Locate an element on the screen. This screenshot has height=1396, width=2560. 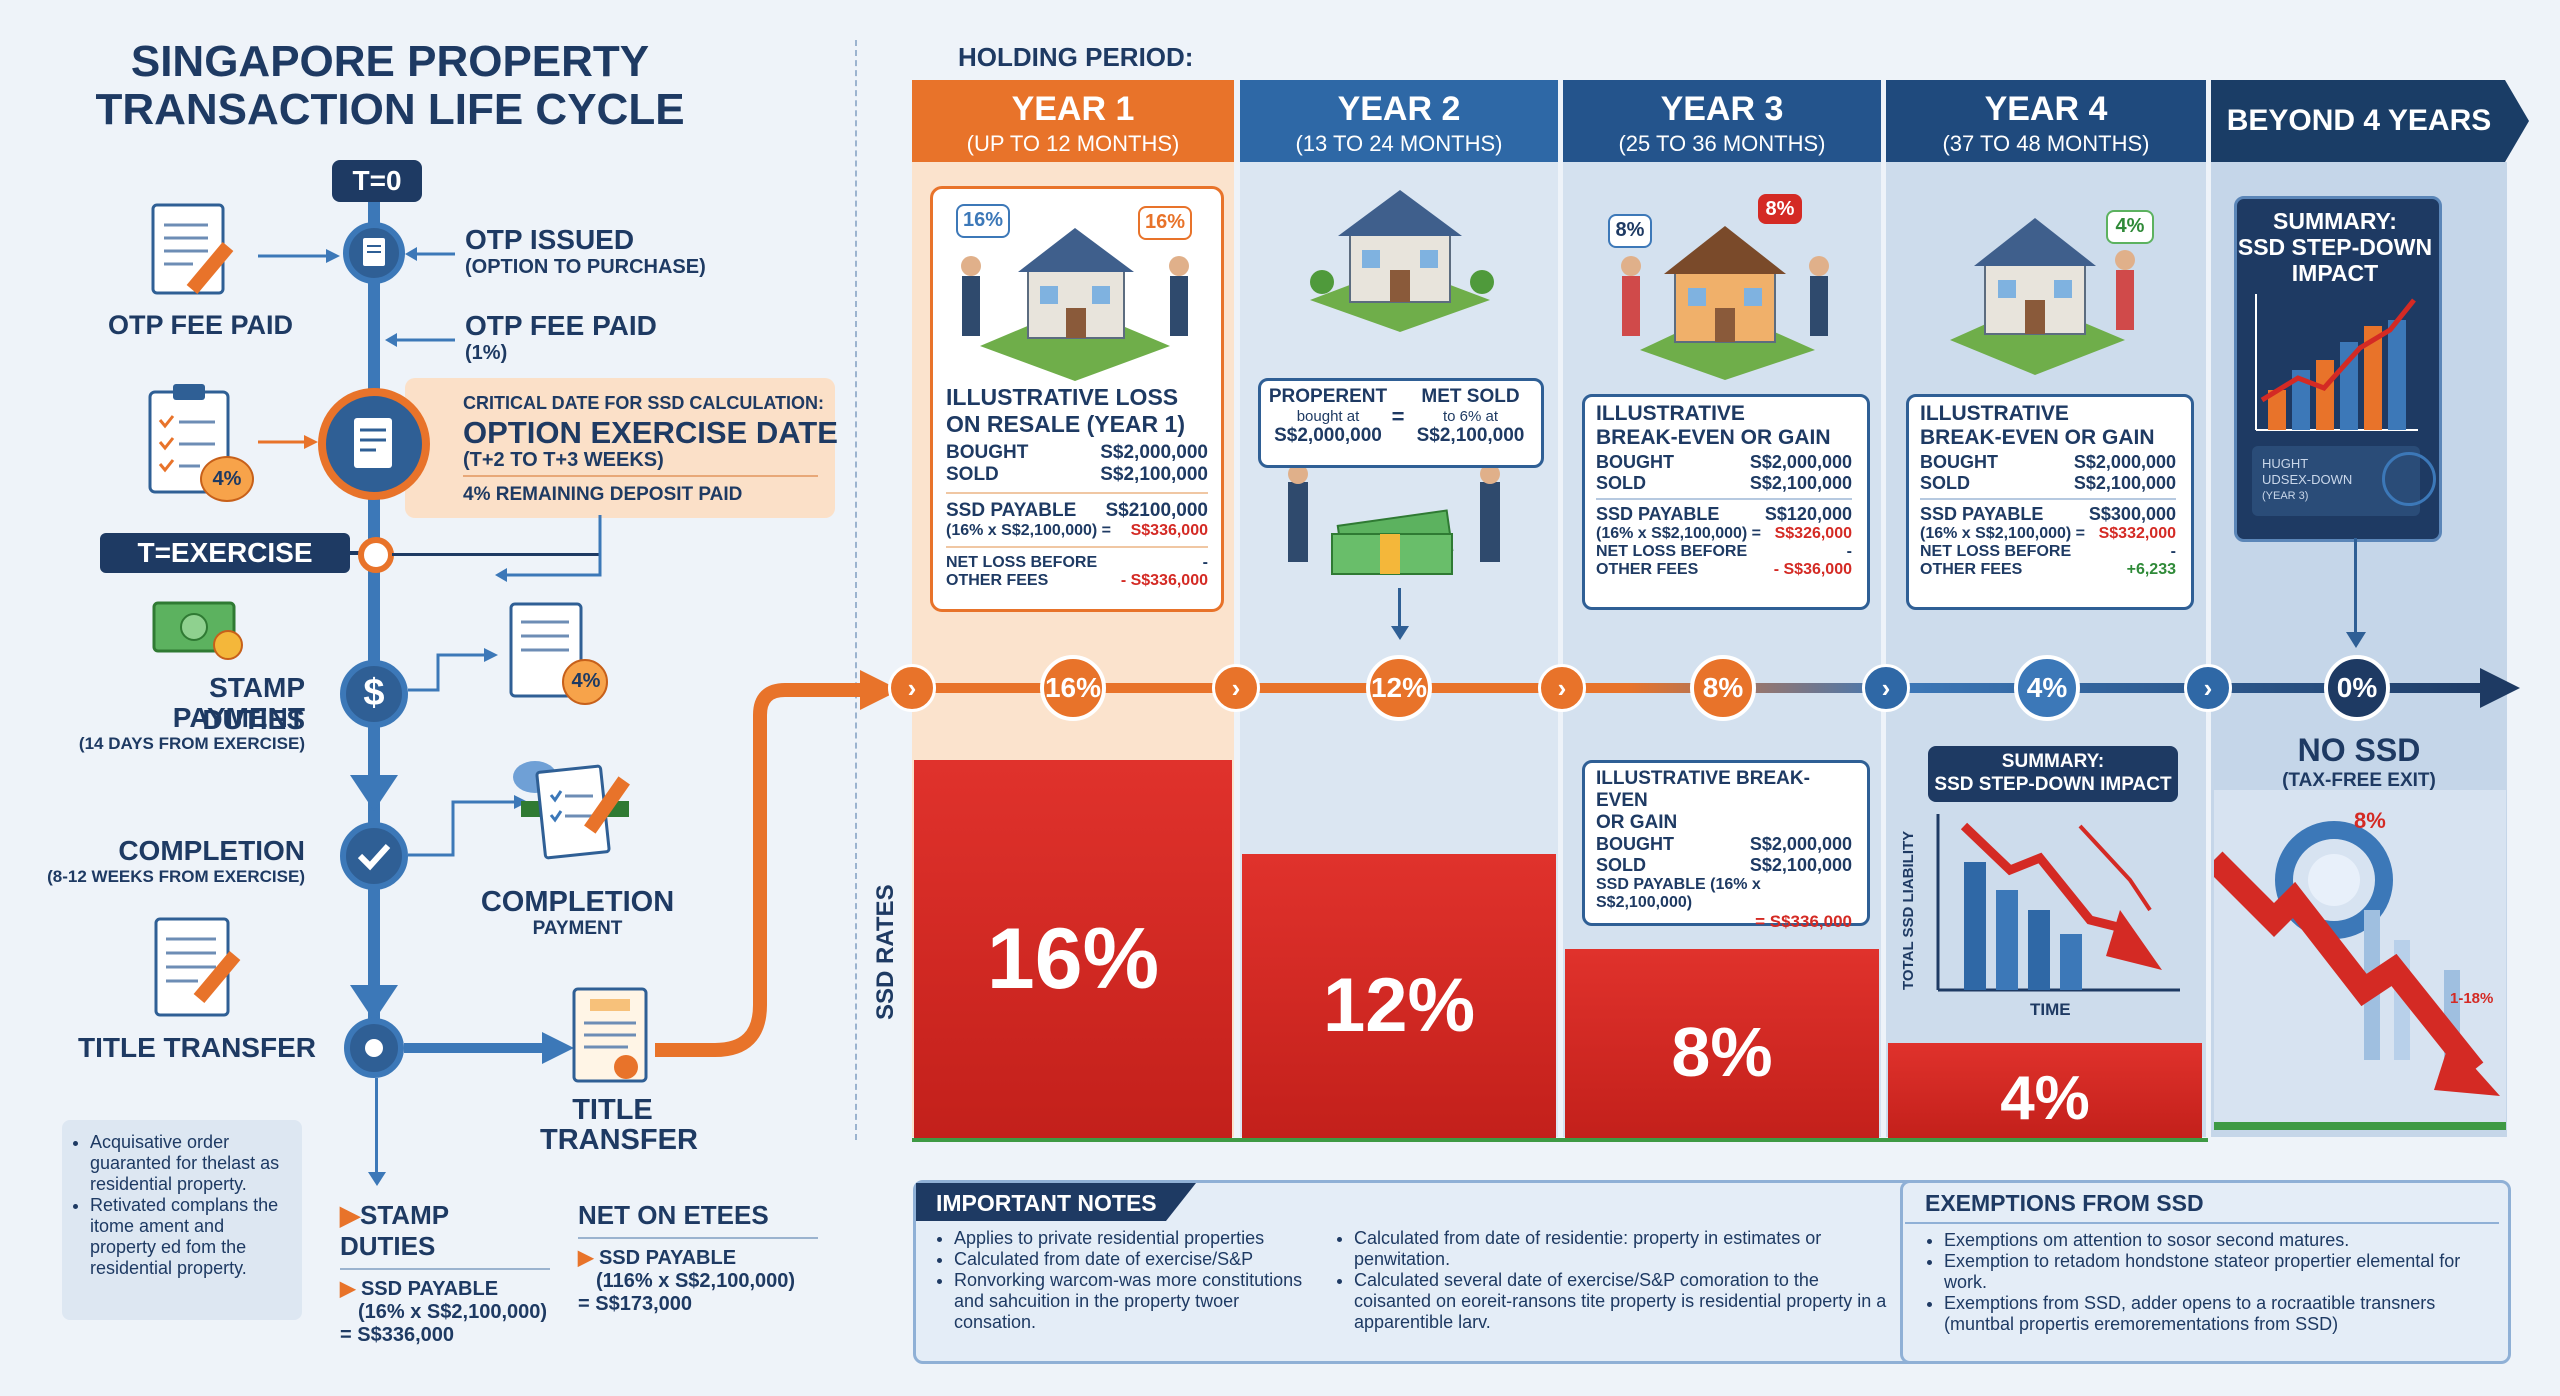
y4-ssd-calc: (16% x S$2,100,000) = is located at coordinates (2003, 533).